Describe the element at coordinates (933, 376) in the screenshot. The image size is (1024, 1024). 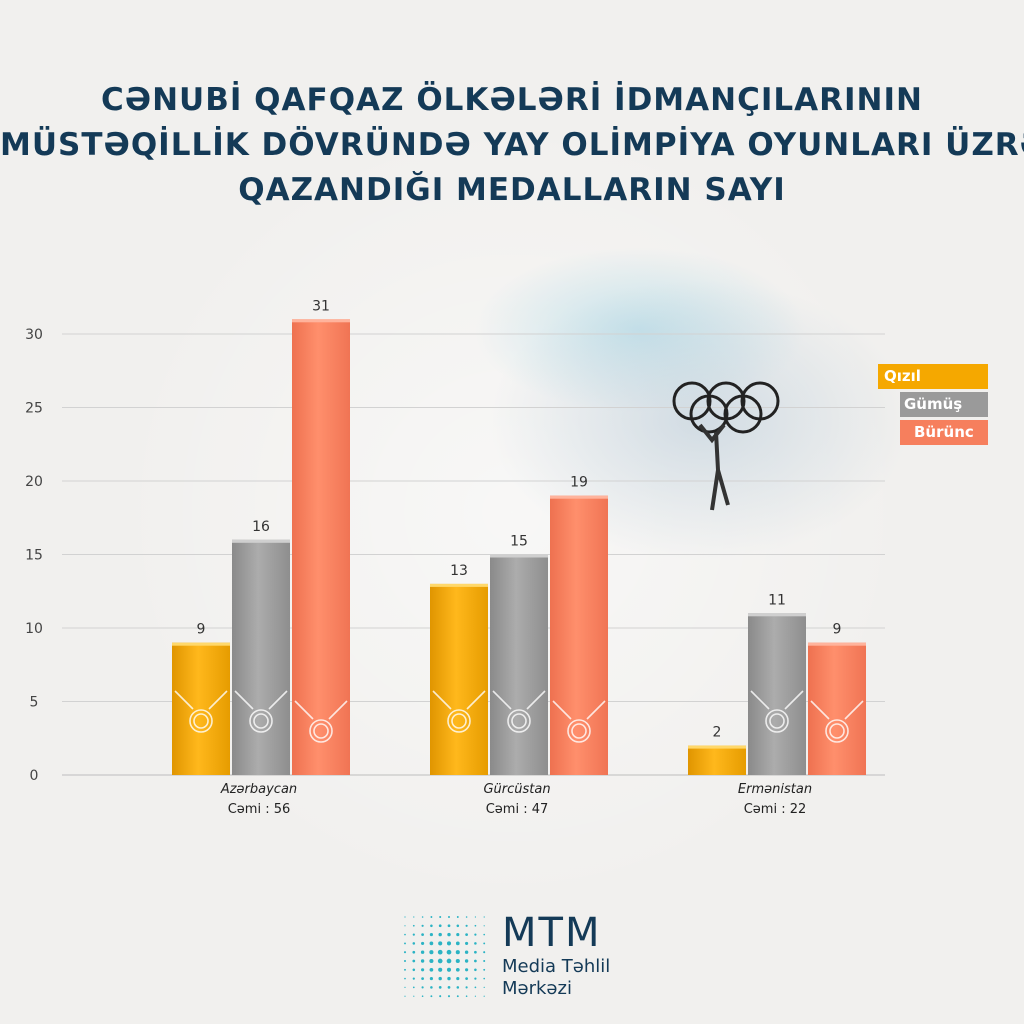
I see `legend-gold: Qızıl` at that location.